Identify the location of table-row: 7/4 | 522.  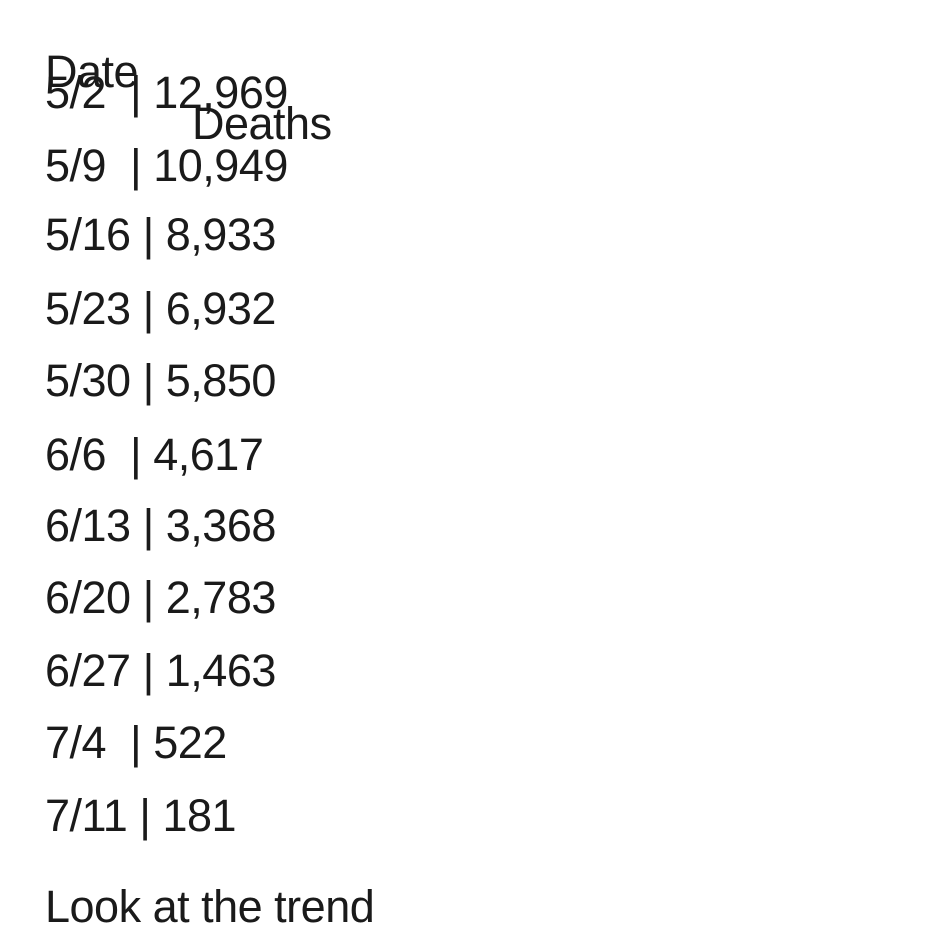
(136, 742).